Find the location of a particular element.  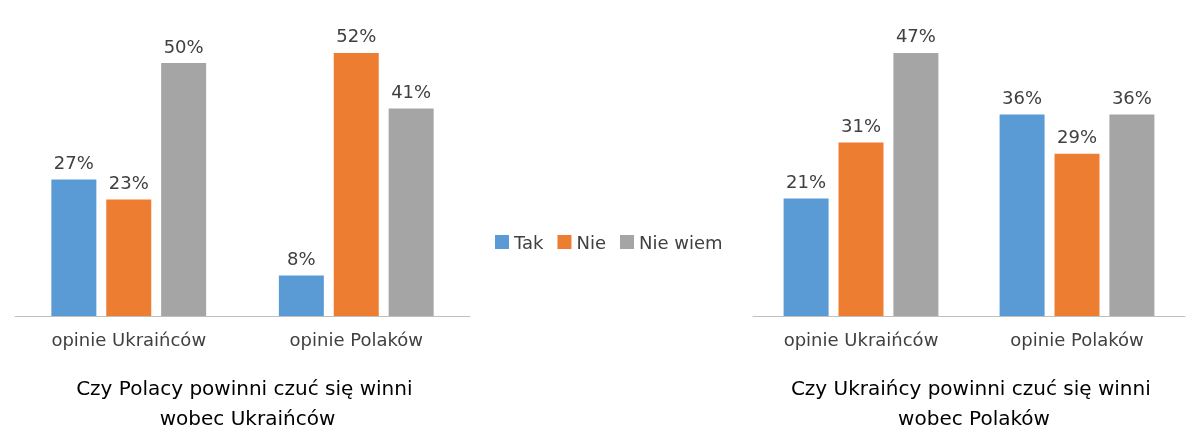

data-label: 23% is located at coordinates (128, 183).